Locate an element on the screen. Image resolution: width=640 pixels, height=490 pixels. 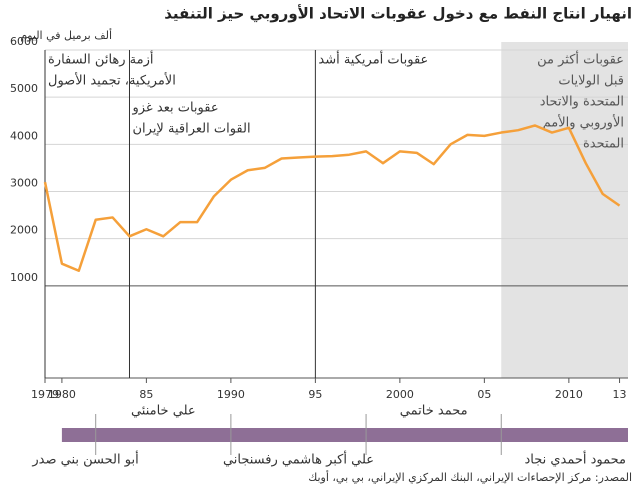
annotation-text: أزمة رهائن السفارة is located at coordinates (101, 59).